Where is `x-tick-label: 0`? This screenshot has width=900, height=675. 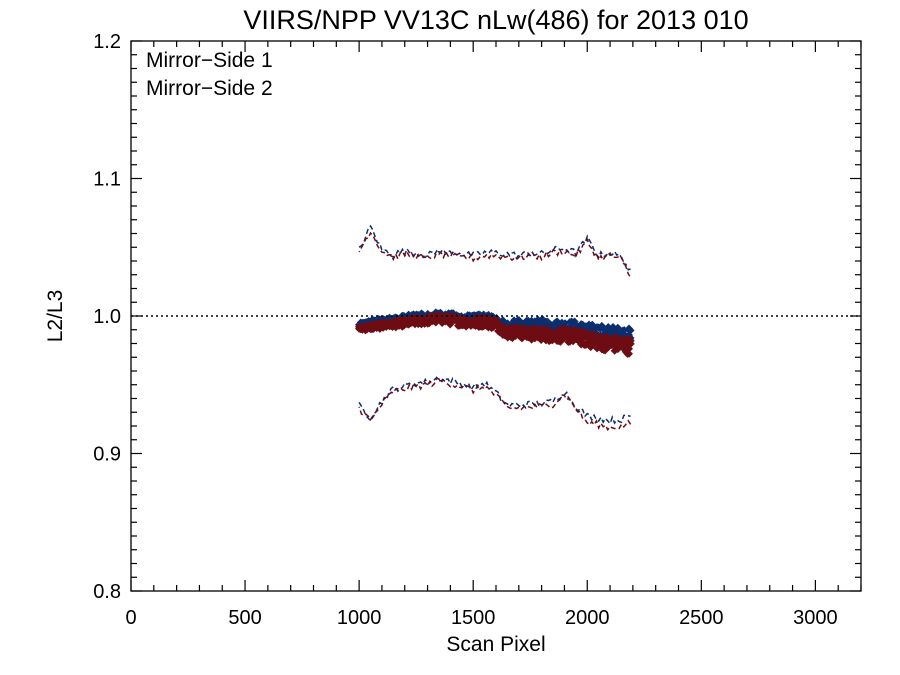 x-tick-label: 0 is located at coordinates (130, 618).